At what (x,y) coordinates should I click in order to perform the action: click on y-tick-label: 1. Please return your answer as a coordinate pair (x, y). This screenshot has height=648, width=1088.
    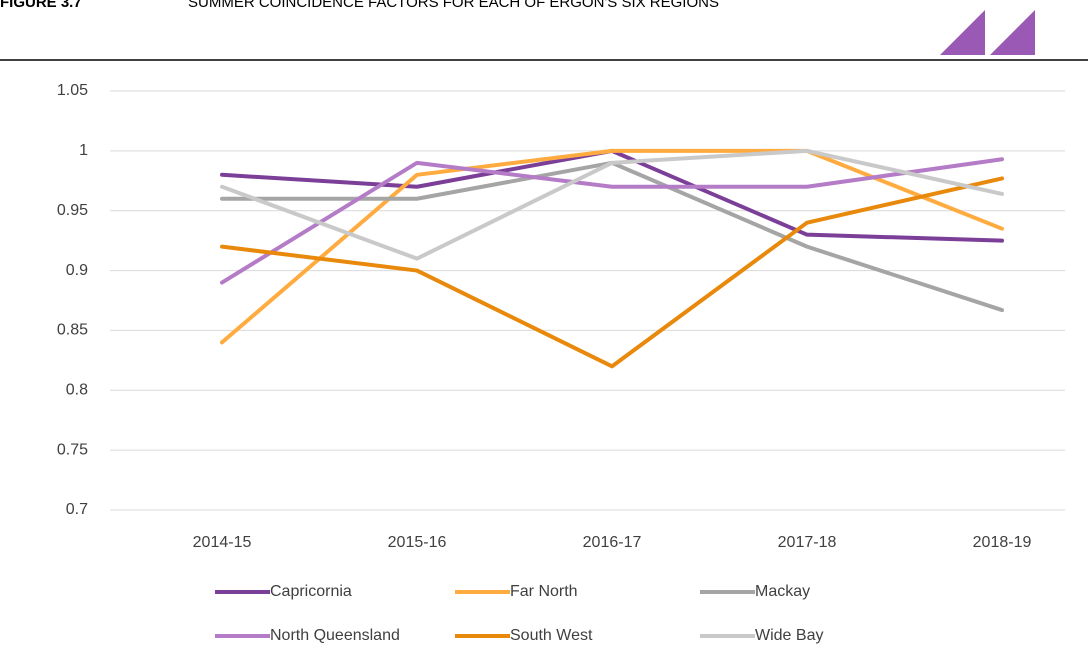
    Looking at the image, I should click on (83, 150).